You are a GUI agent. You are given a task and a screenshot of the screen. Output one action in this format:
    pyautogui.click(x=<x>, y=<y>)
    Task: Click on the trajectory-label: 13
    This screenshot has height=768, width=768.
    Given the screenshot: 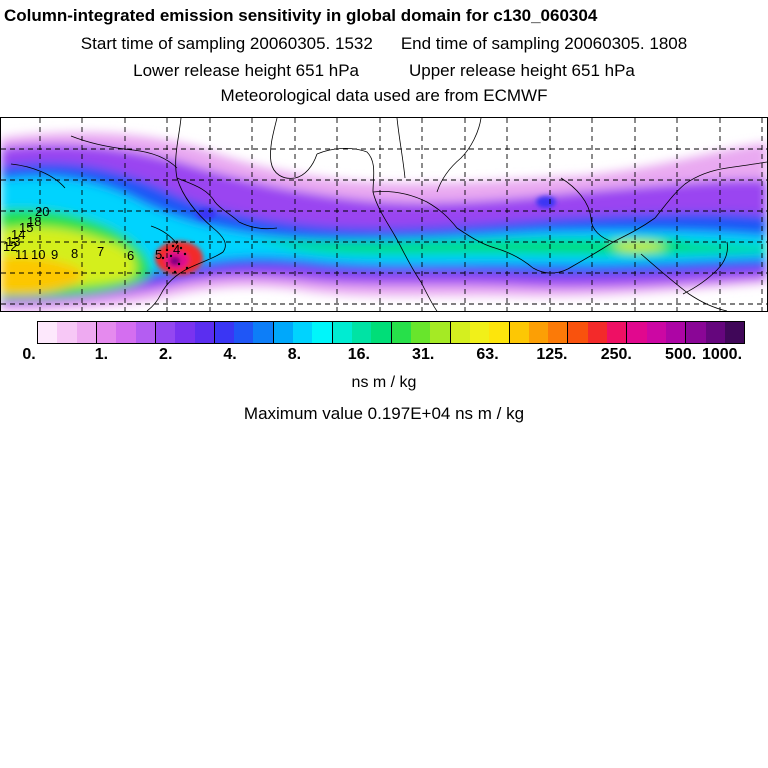 What is the action you would take?
    pyautogui.click(x=13, y=241)
    